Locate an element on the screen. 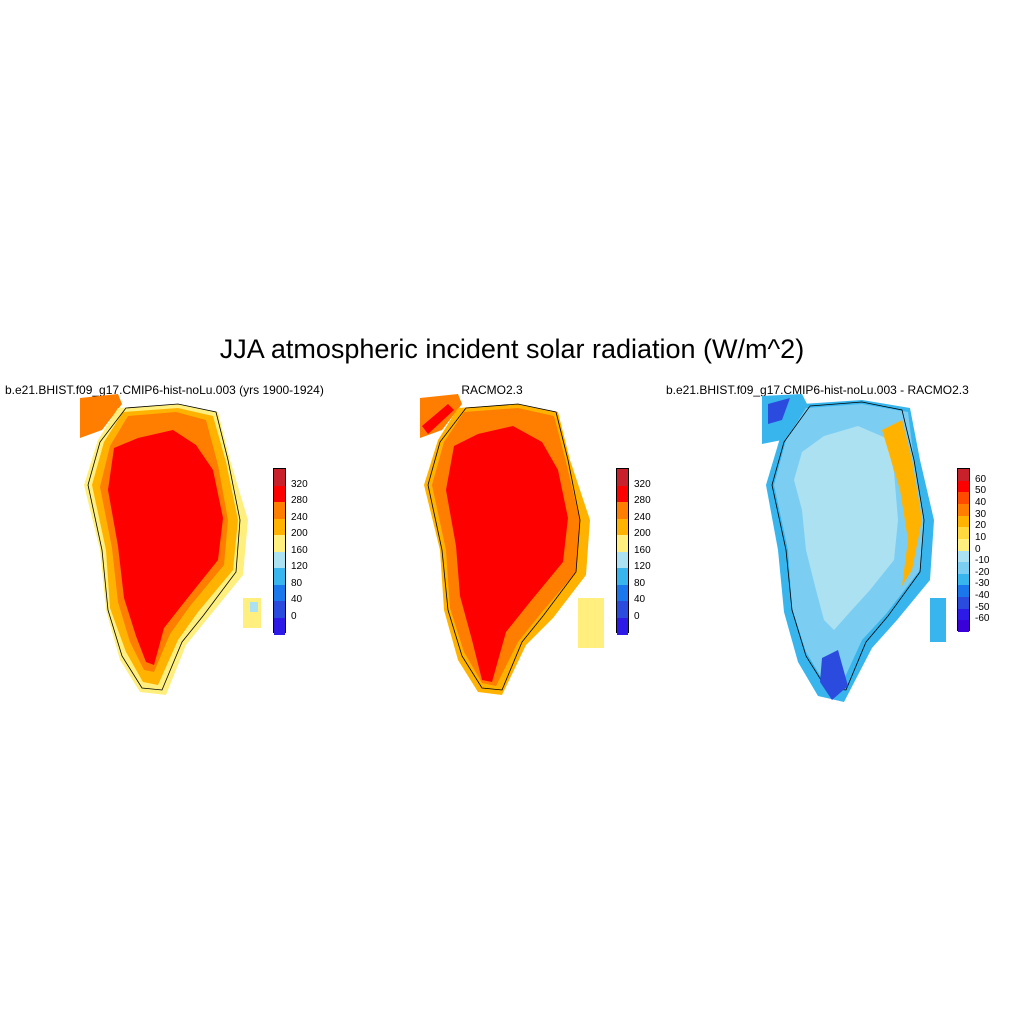 This screenshot has height=1024, width=1024. iceland-patch-cool is located at coordinates (254, 607).